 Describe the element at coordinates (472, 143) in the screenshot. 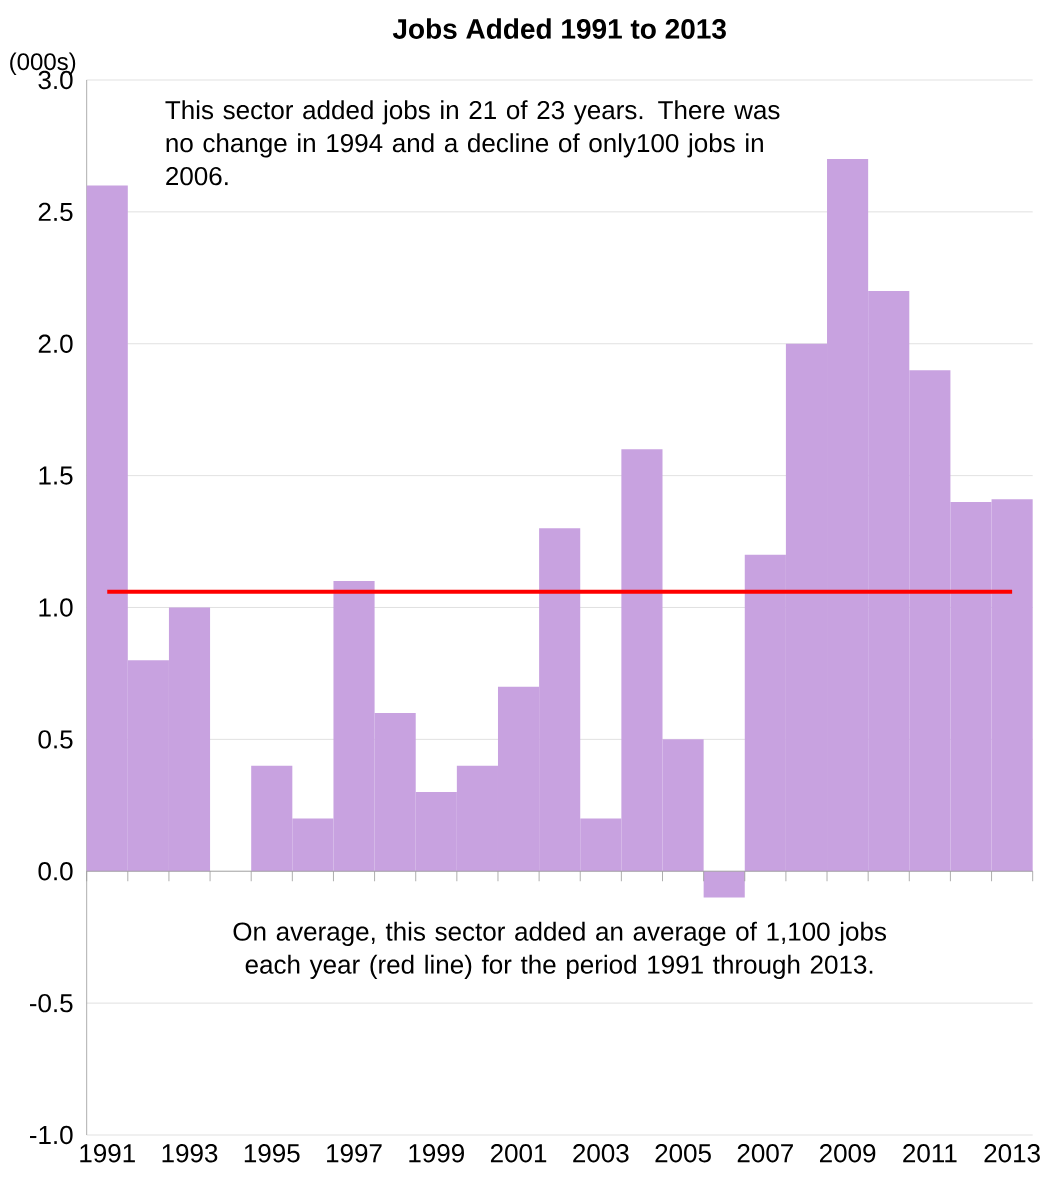

I see `annotation: This sector added jobs in 21 of 23 years. There was no change in 1994 and a decline of only100 jobs in 2006.` at that location.